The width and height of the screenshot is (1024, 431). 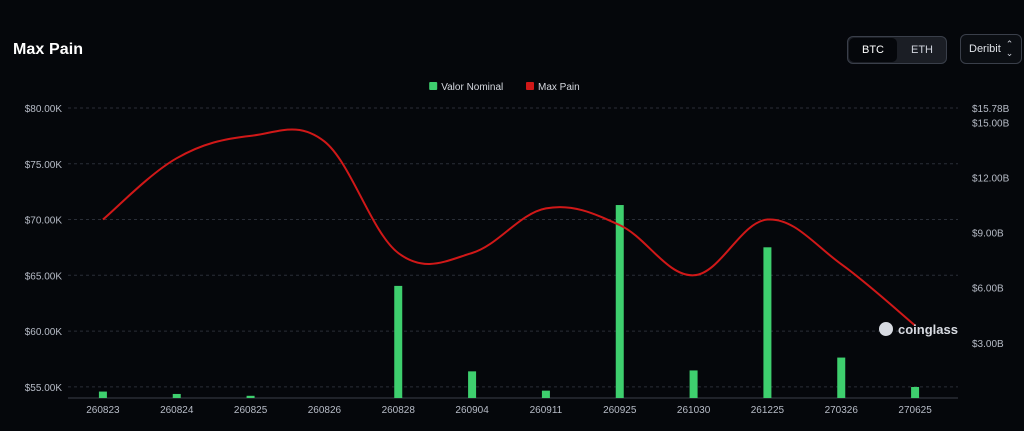 What do you see at coordinates (44, 109) in the screenshot?
I see `left-tick-label: $80.00K` at bounding box center [44, 109].